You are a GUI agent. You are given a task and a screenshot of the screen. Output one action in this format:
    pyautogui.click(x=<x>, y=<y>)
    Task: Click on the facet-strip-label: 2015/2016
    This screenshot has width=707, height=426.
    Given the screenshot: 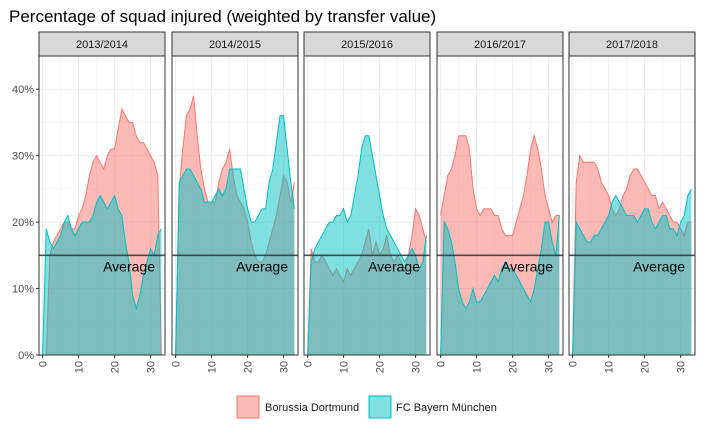 What is the action you would take?
    pyautogui.click(x=367, y=45)
    